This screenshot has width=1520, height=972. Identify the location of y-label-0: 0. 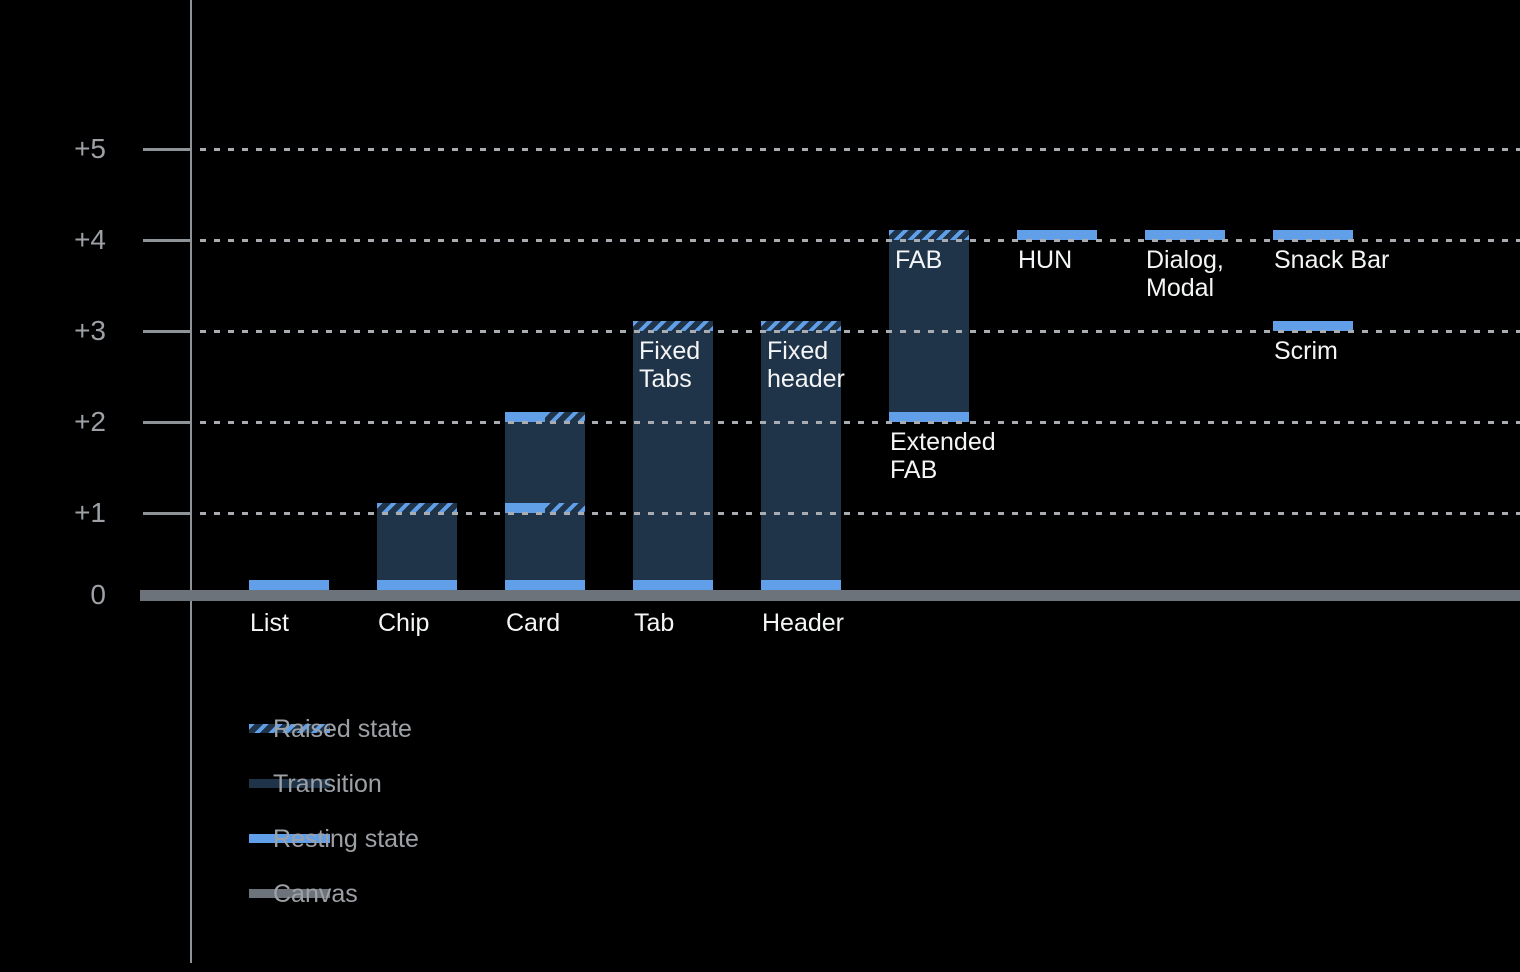
(98, 594).